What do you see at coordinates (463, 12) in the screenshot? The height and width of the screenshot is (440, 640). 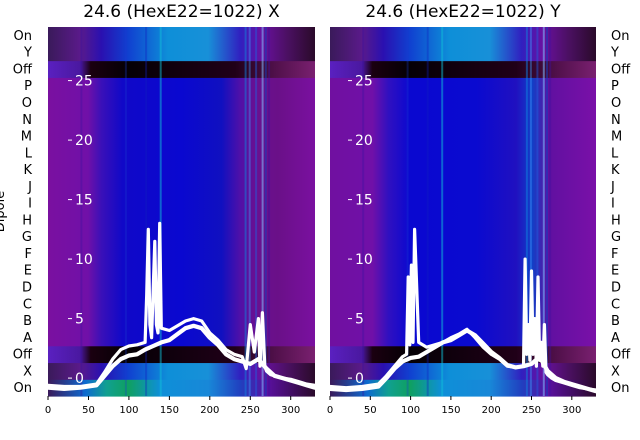 I see `chart-title: 24.6 (HexE22=1022) Y` at bounding box center [463, 12].